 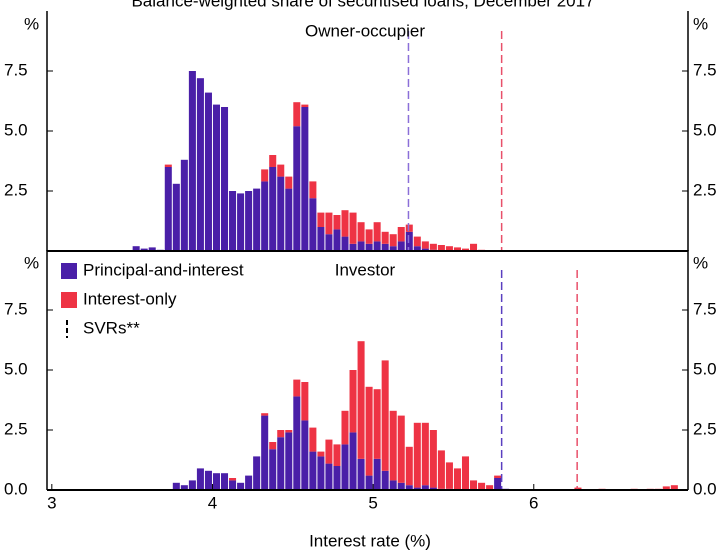 I want to click on x-tick-label: 5, so click(x=372, y=502).